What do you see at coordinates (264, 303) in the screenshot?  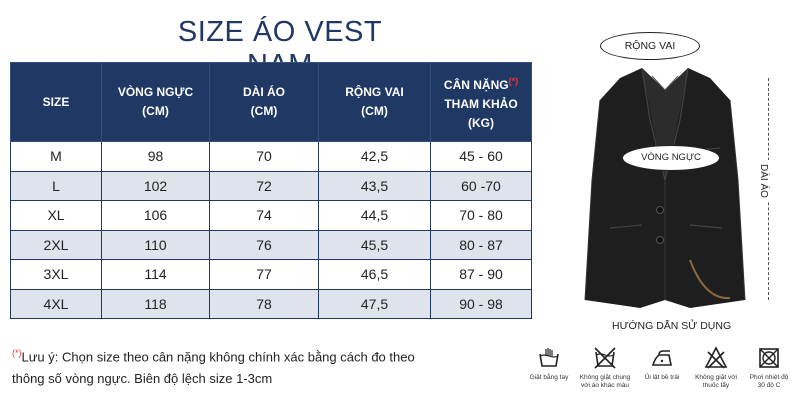 I see `length-cell: 78` at bounding box center [264, 303].